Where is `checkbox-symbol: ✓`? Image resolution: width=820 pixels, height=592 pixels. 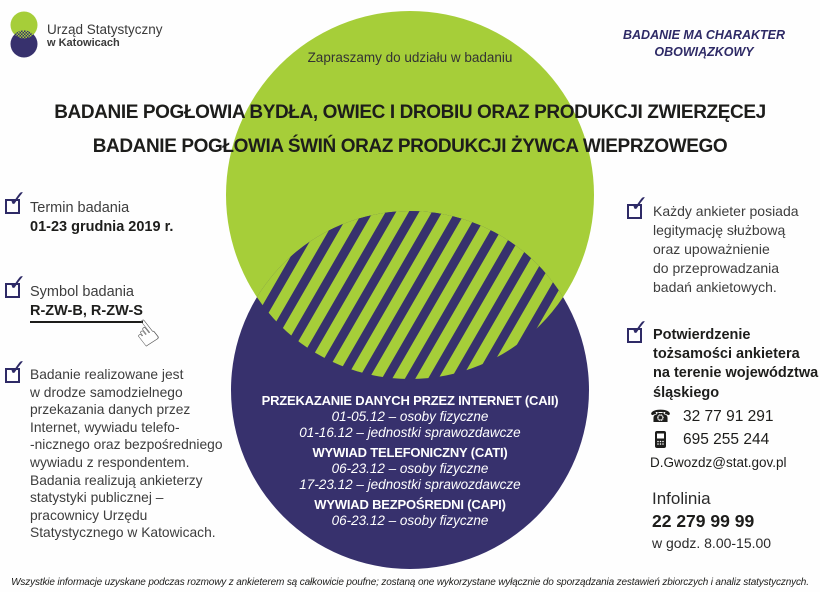
checkbox-symbol: ✓ is located at coordinates (15, 285).